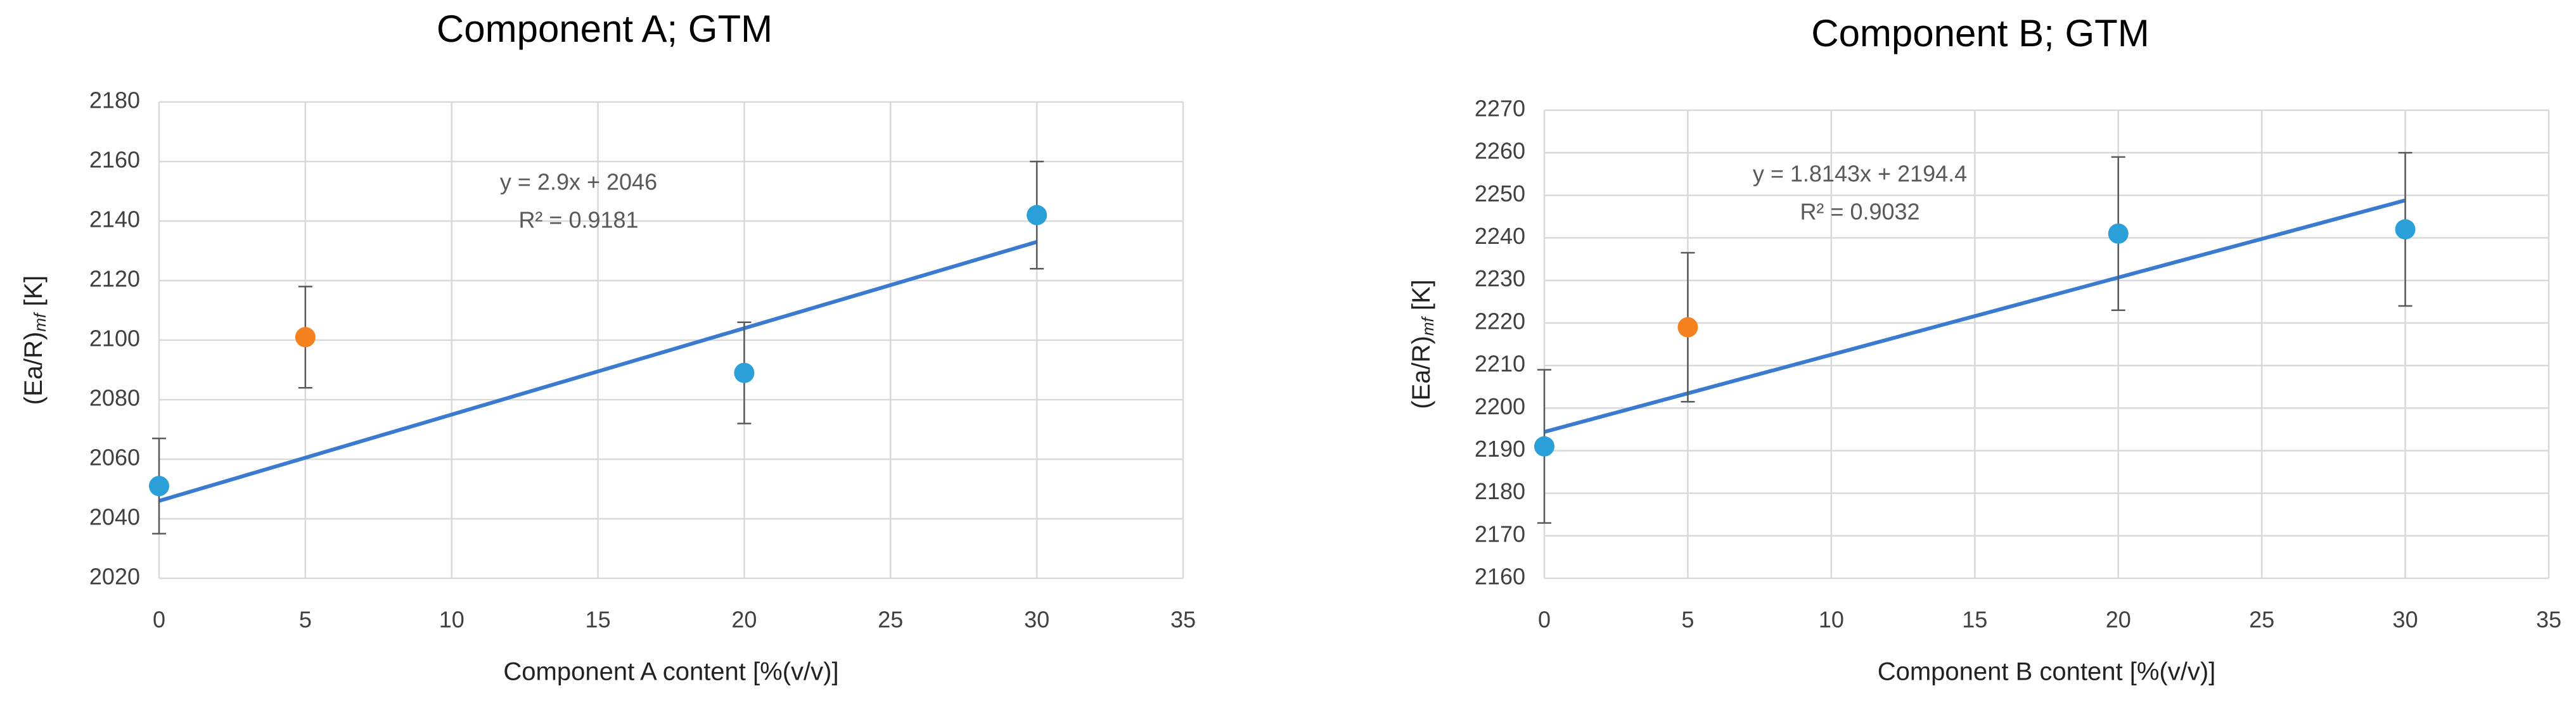  What do you see at coordinates (1500, 151) in the screenshot?
I see `y-tick-label: 2260` at bounding box center [1500, 151].